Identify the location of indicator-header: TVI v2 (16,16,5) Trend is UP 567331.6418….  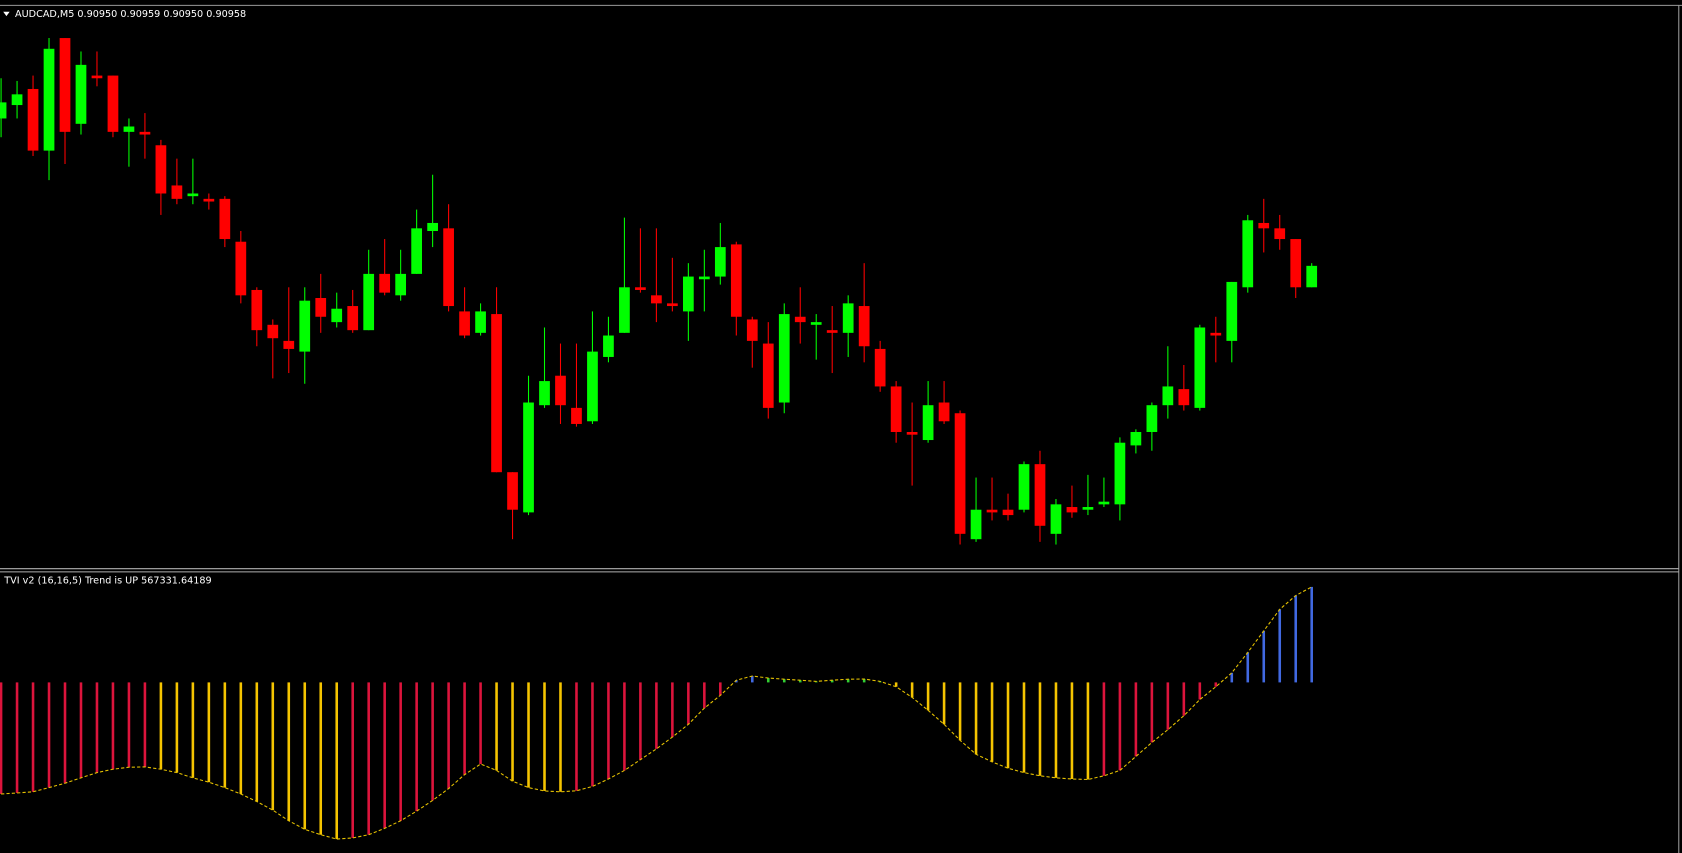
(107, 580).